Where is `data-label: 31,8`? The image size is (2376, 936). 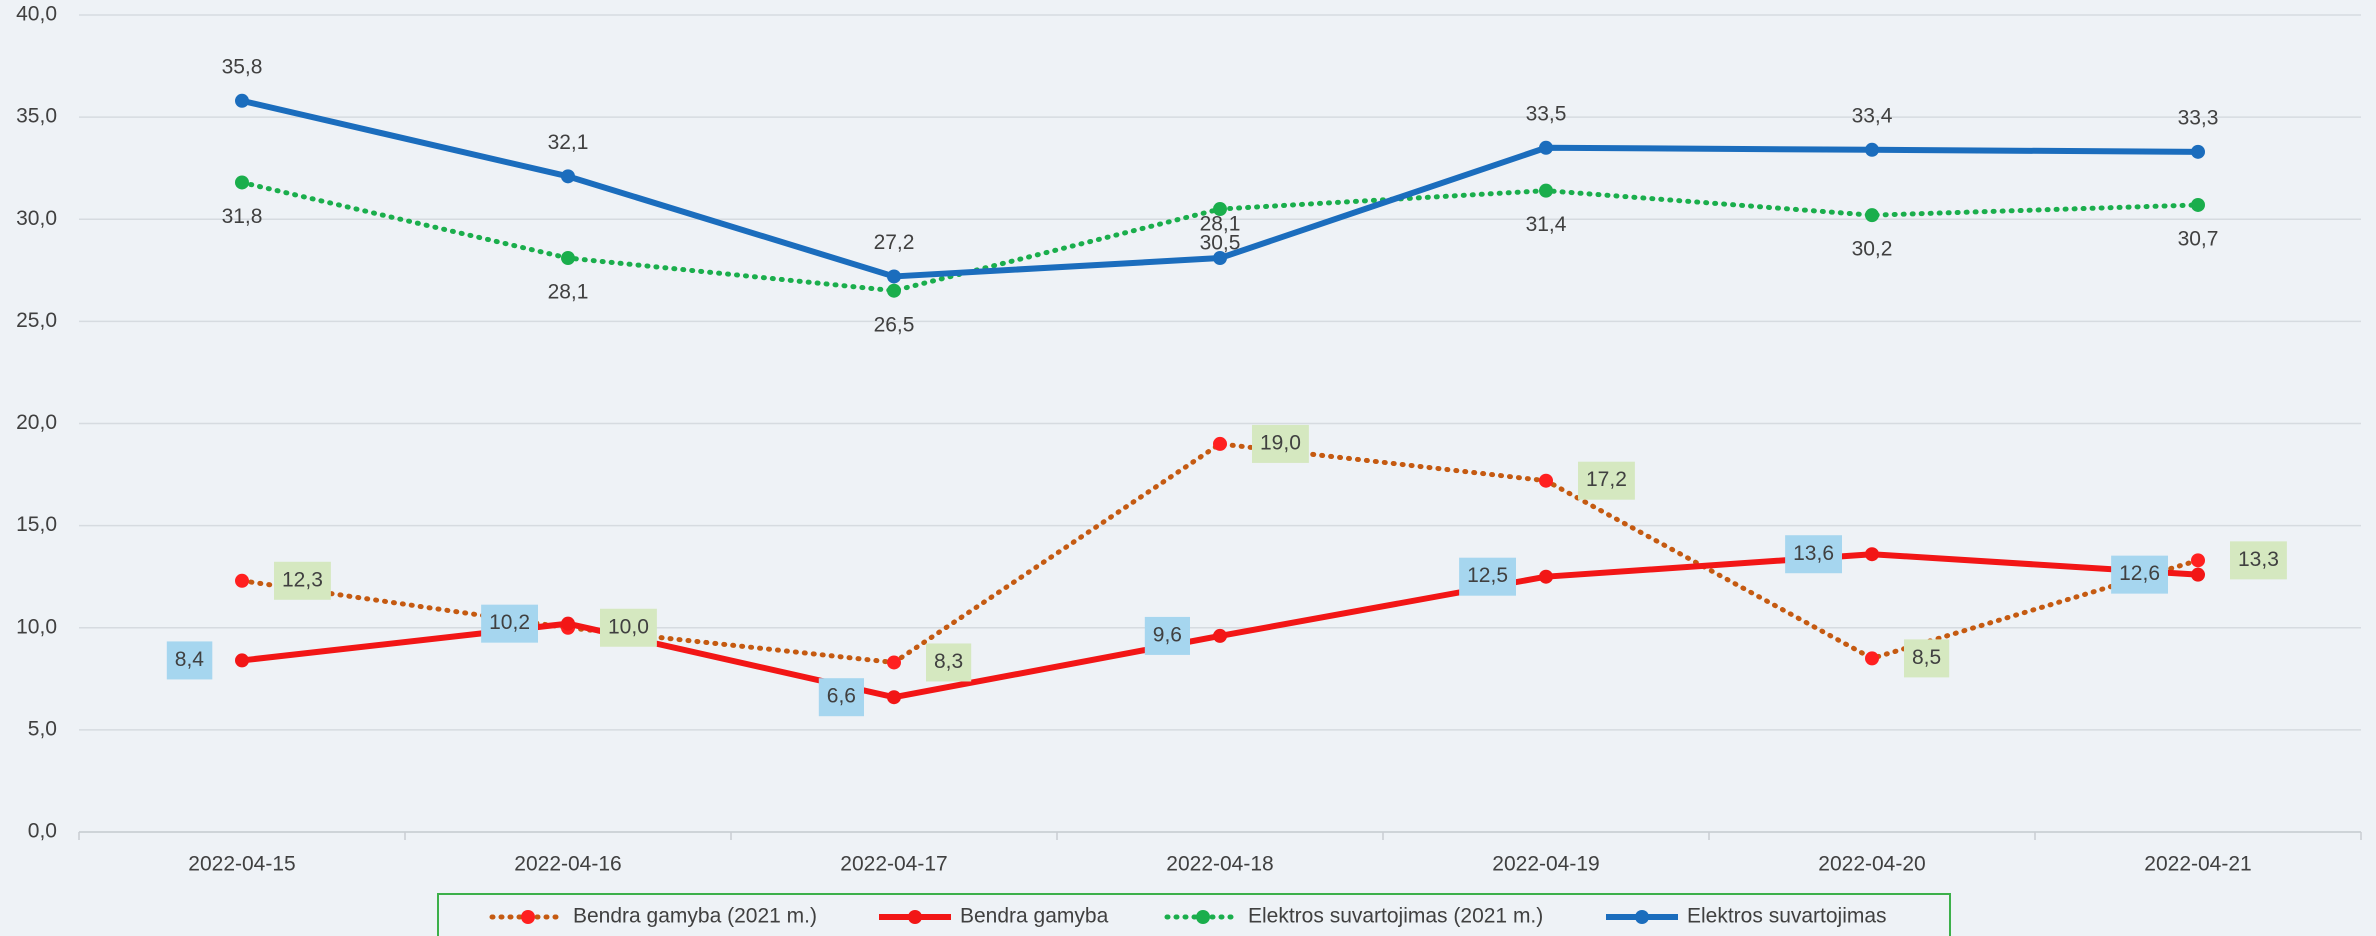 data-label: 31,8 is located at coordinates (242, 216).